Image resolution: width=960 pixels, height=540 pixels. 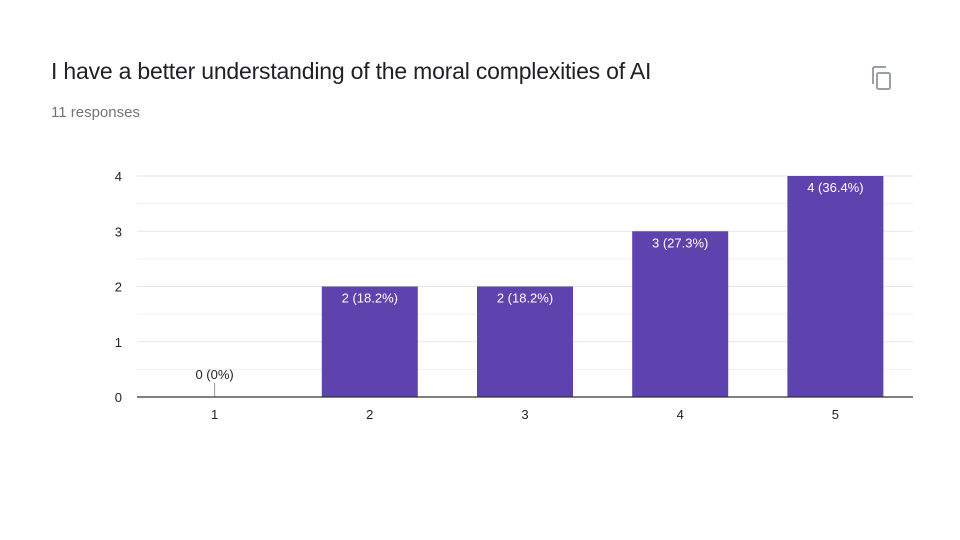 I want to click on copy-icon, so click(x=881, y=78).